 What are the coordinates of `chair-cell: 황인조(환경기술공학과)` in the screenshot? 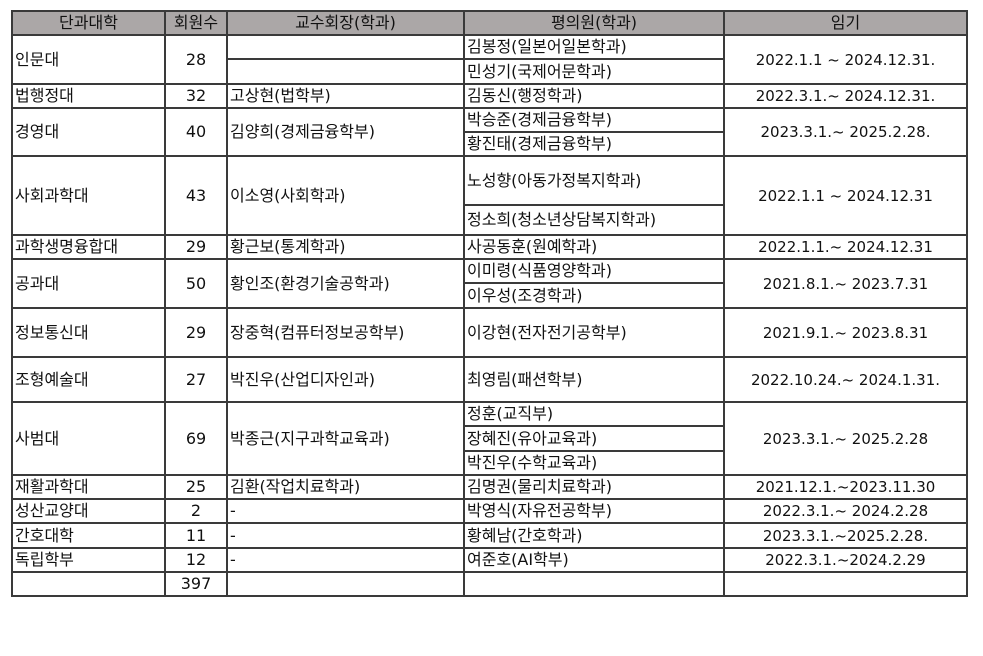 It's located at (345, 283).